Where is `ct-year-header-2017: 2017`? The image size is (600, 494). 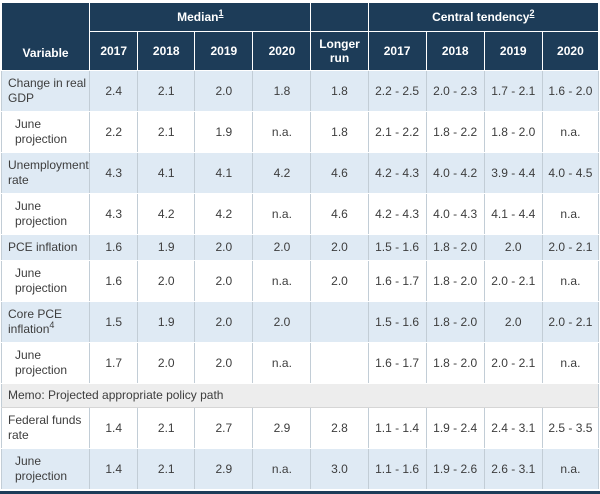
ct-year-header-2017: 2017 is located at coordinates (397, 51).